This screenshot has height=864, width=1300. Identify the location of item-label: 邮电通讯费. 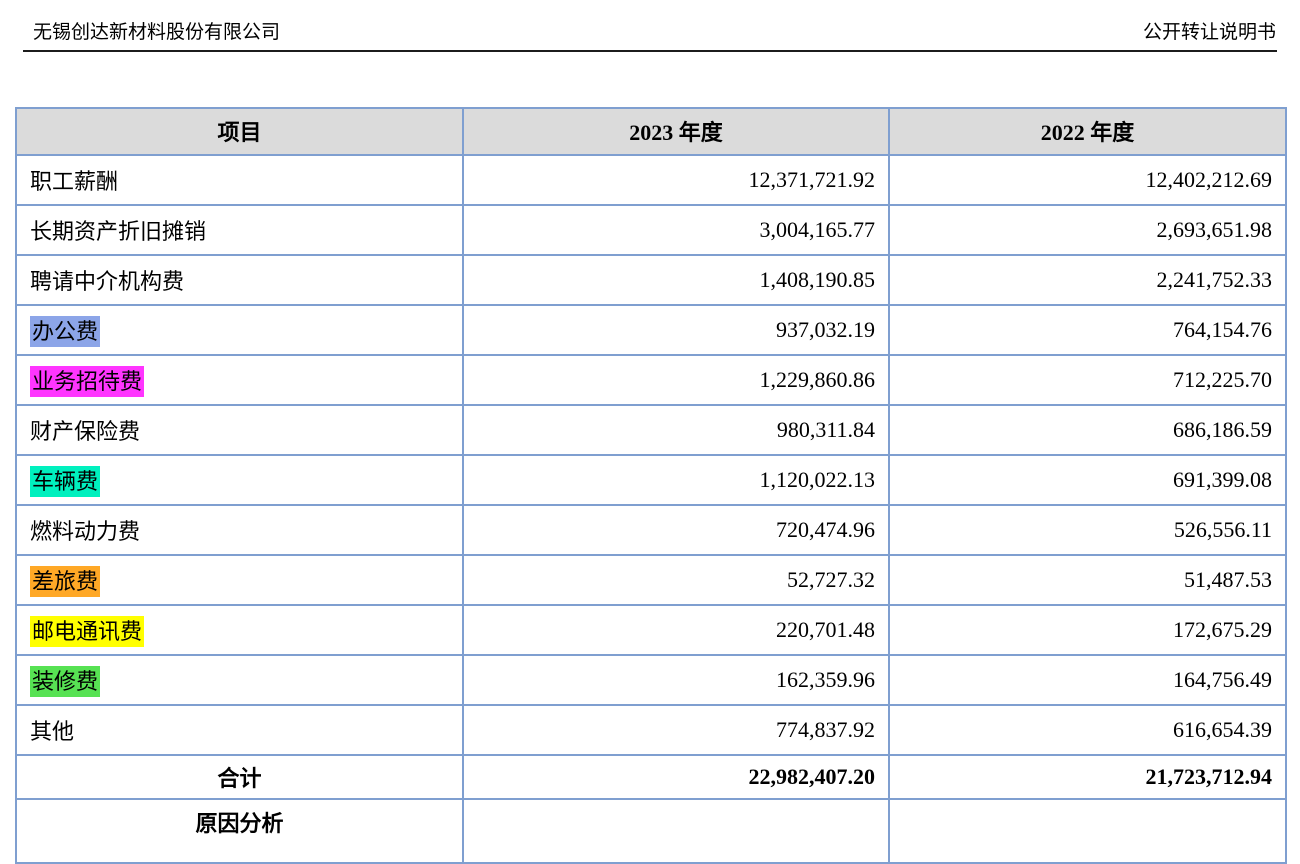
(87, 631).